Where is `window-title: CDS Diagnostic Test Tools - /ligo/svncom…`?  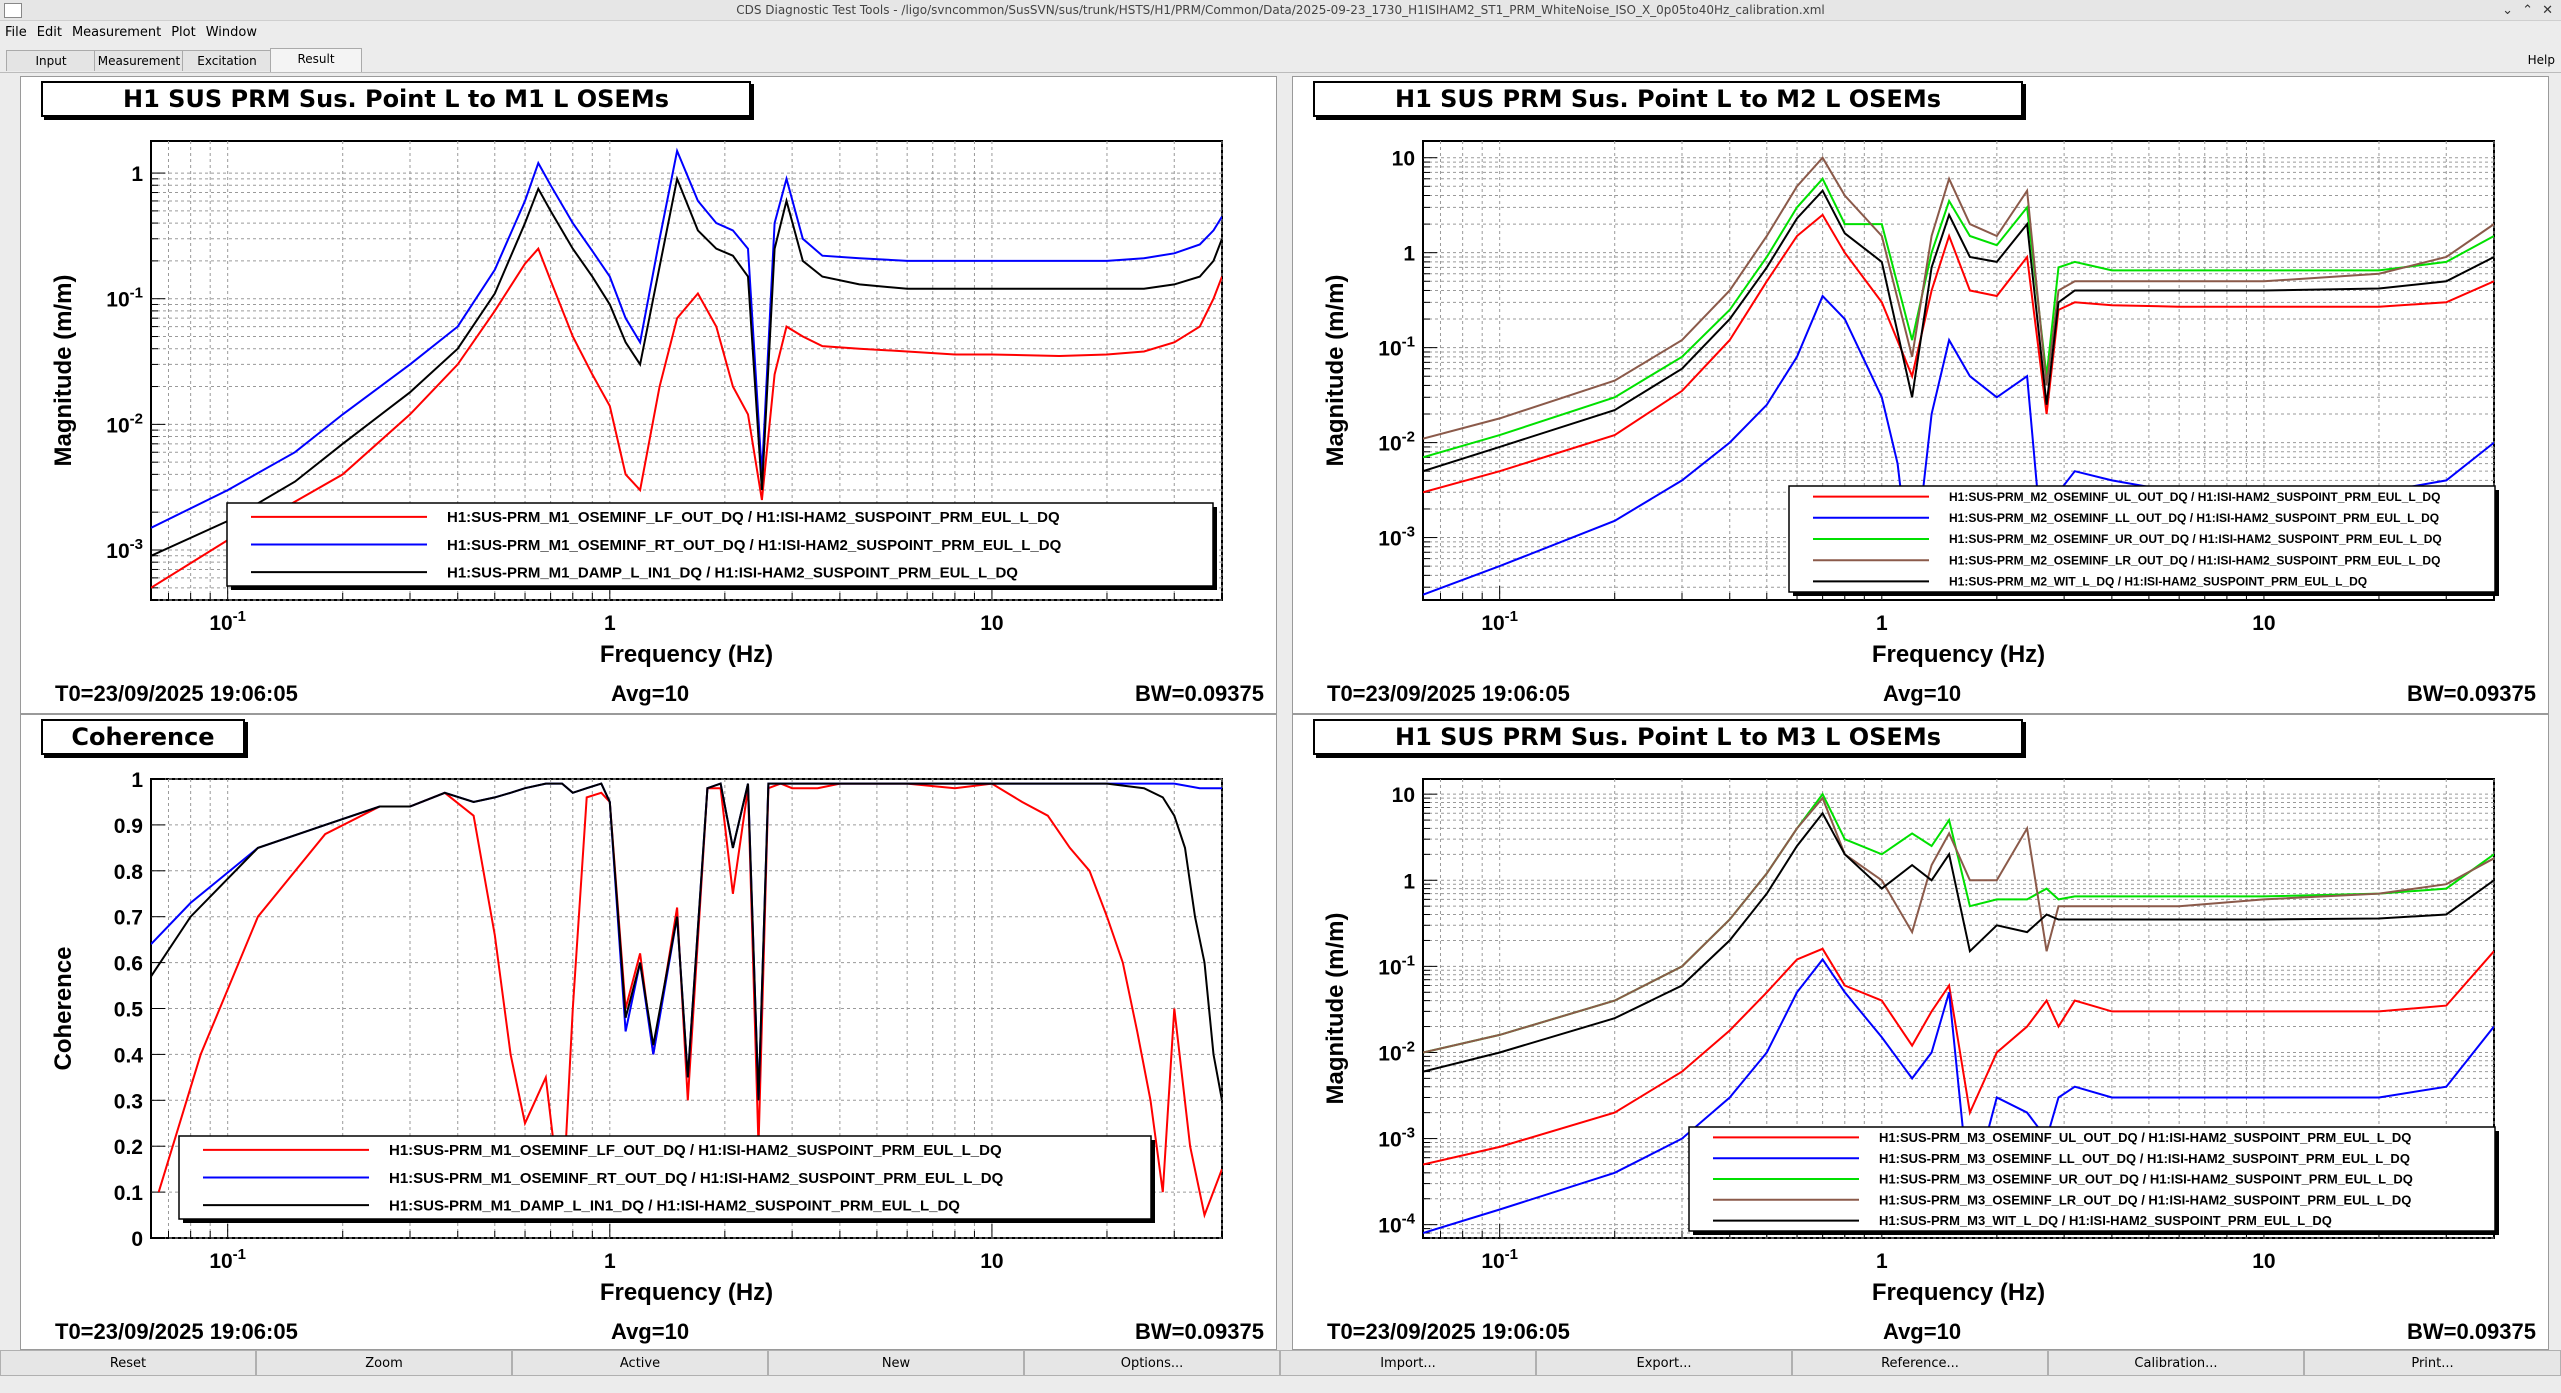
window-title: CDS Diagnostic Test Tools - /ligo/svncom… is located at coordinates (1280, 10).